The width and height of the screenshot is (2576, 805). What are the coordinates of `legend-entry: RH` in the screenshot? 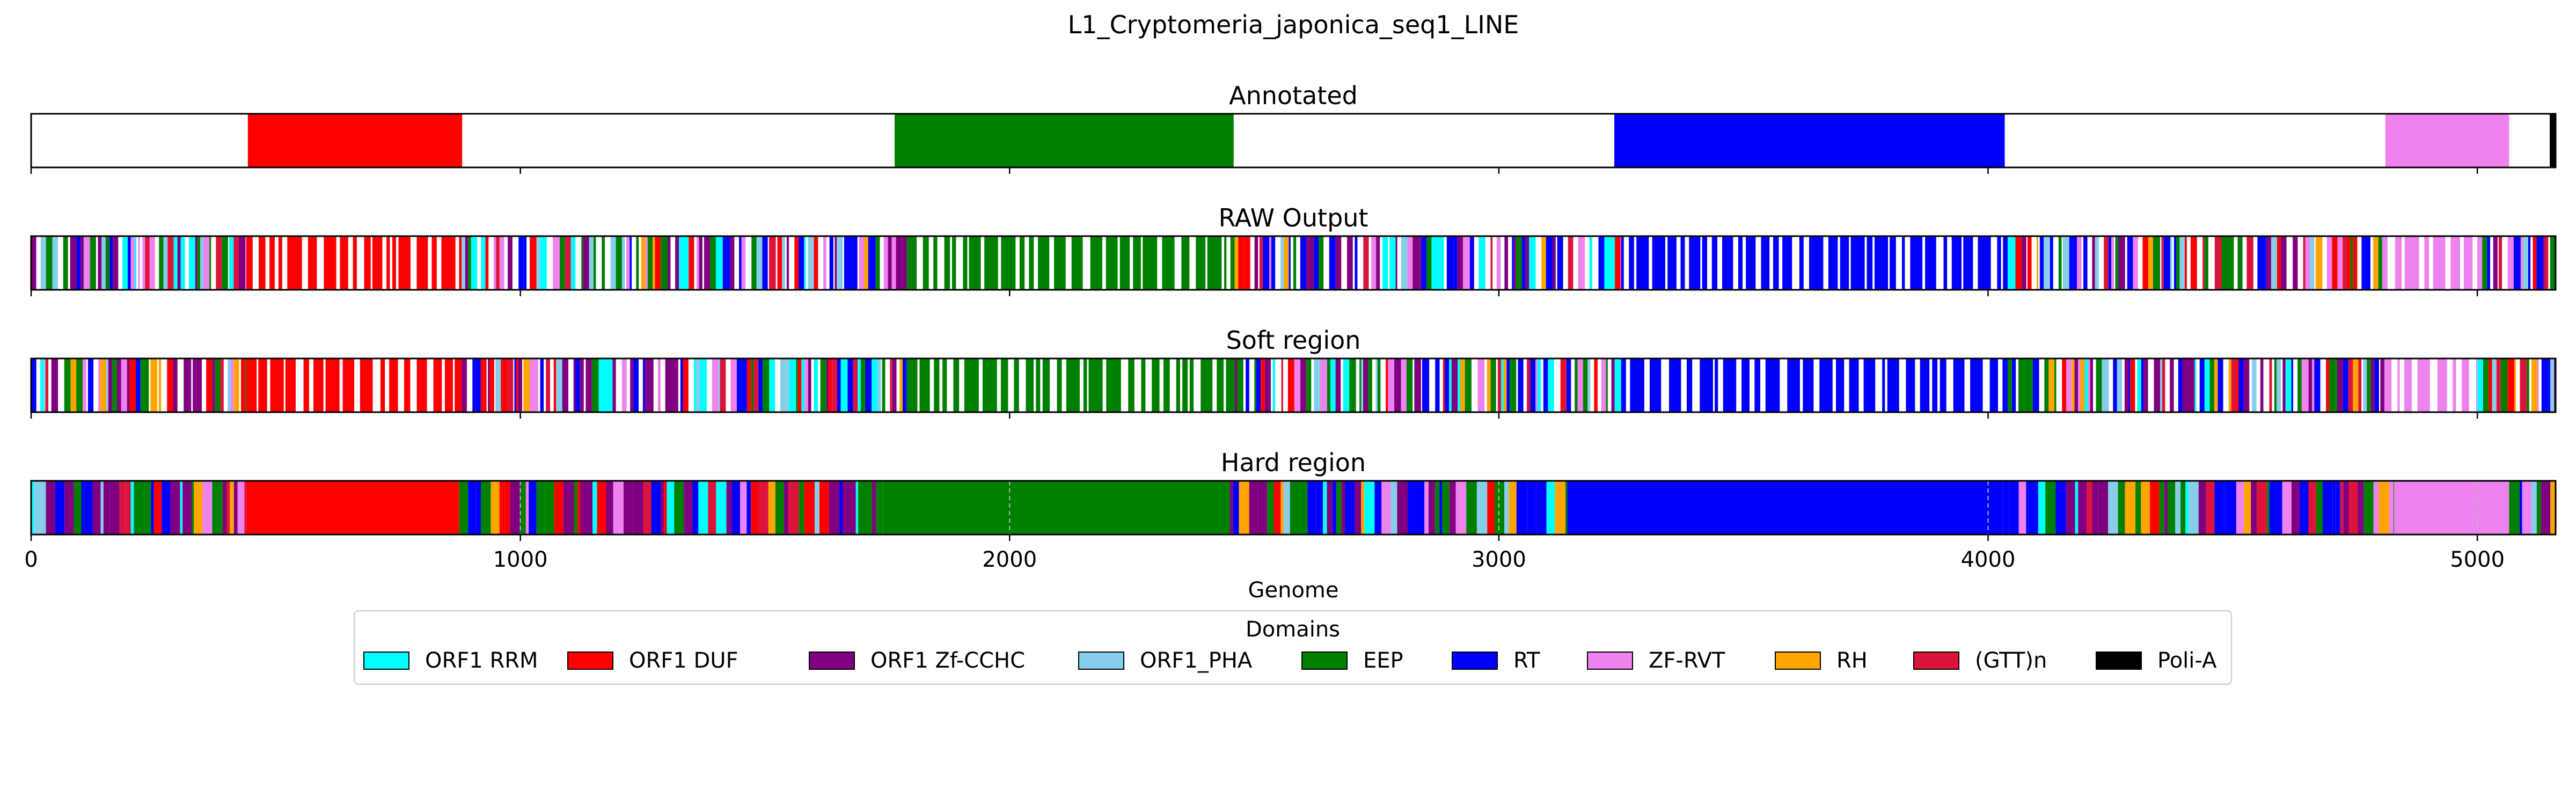 It's located at (1821, 660).